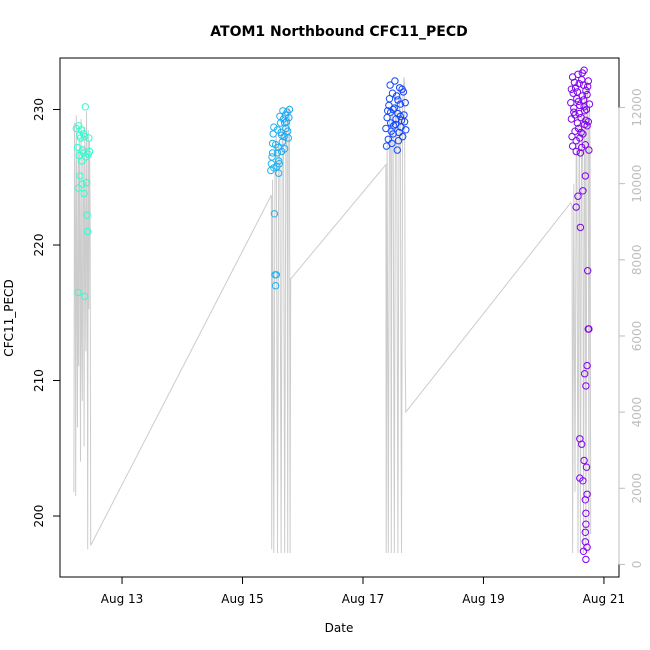  I want to click on x-tick-label: Aug 17, so click(363, 599).